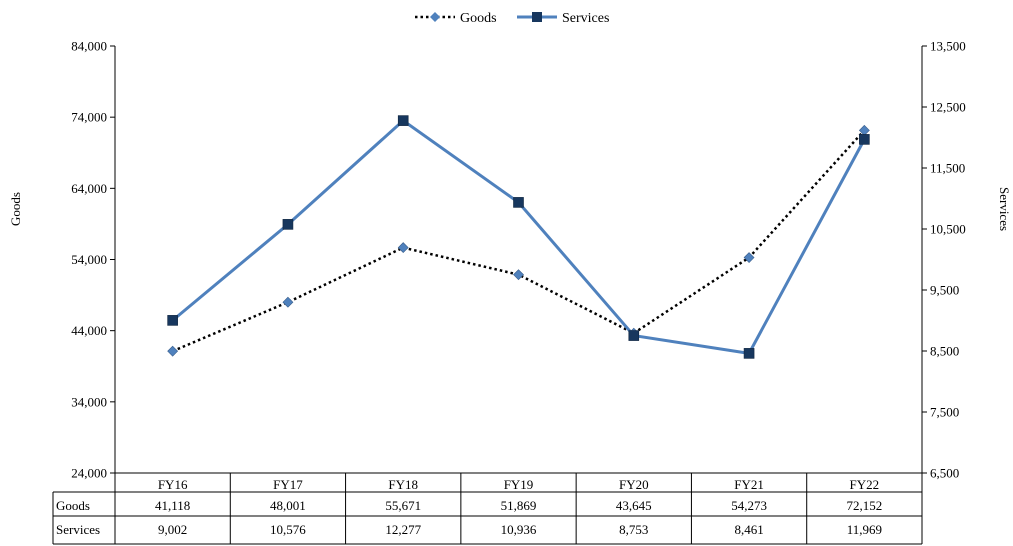 The image size is (1013, 546). I want to click on y-right-tick-label: 11,500, so click(947, 168).